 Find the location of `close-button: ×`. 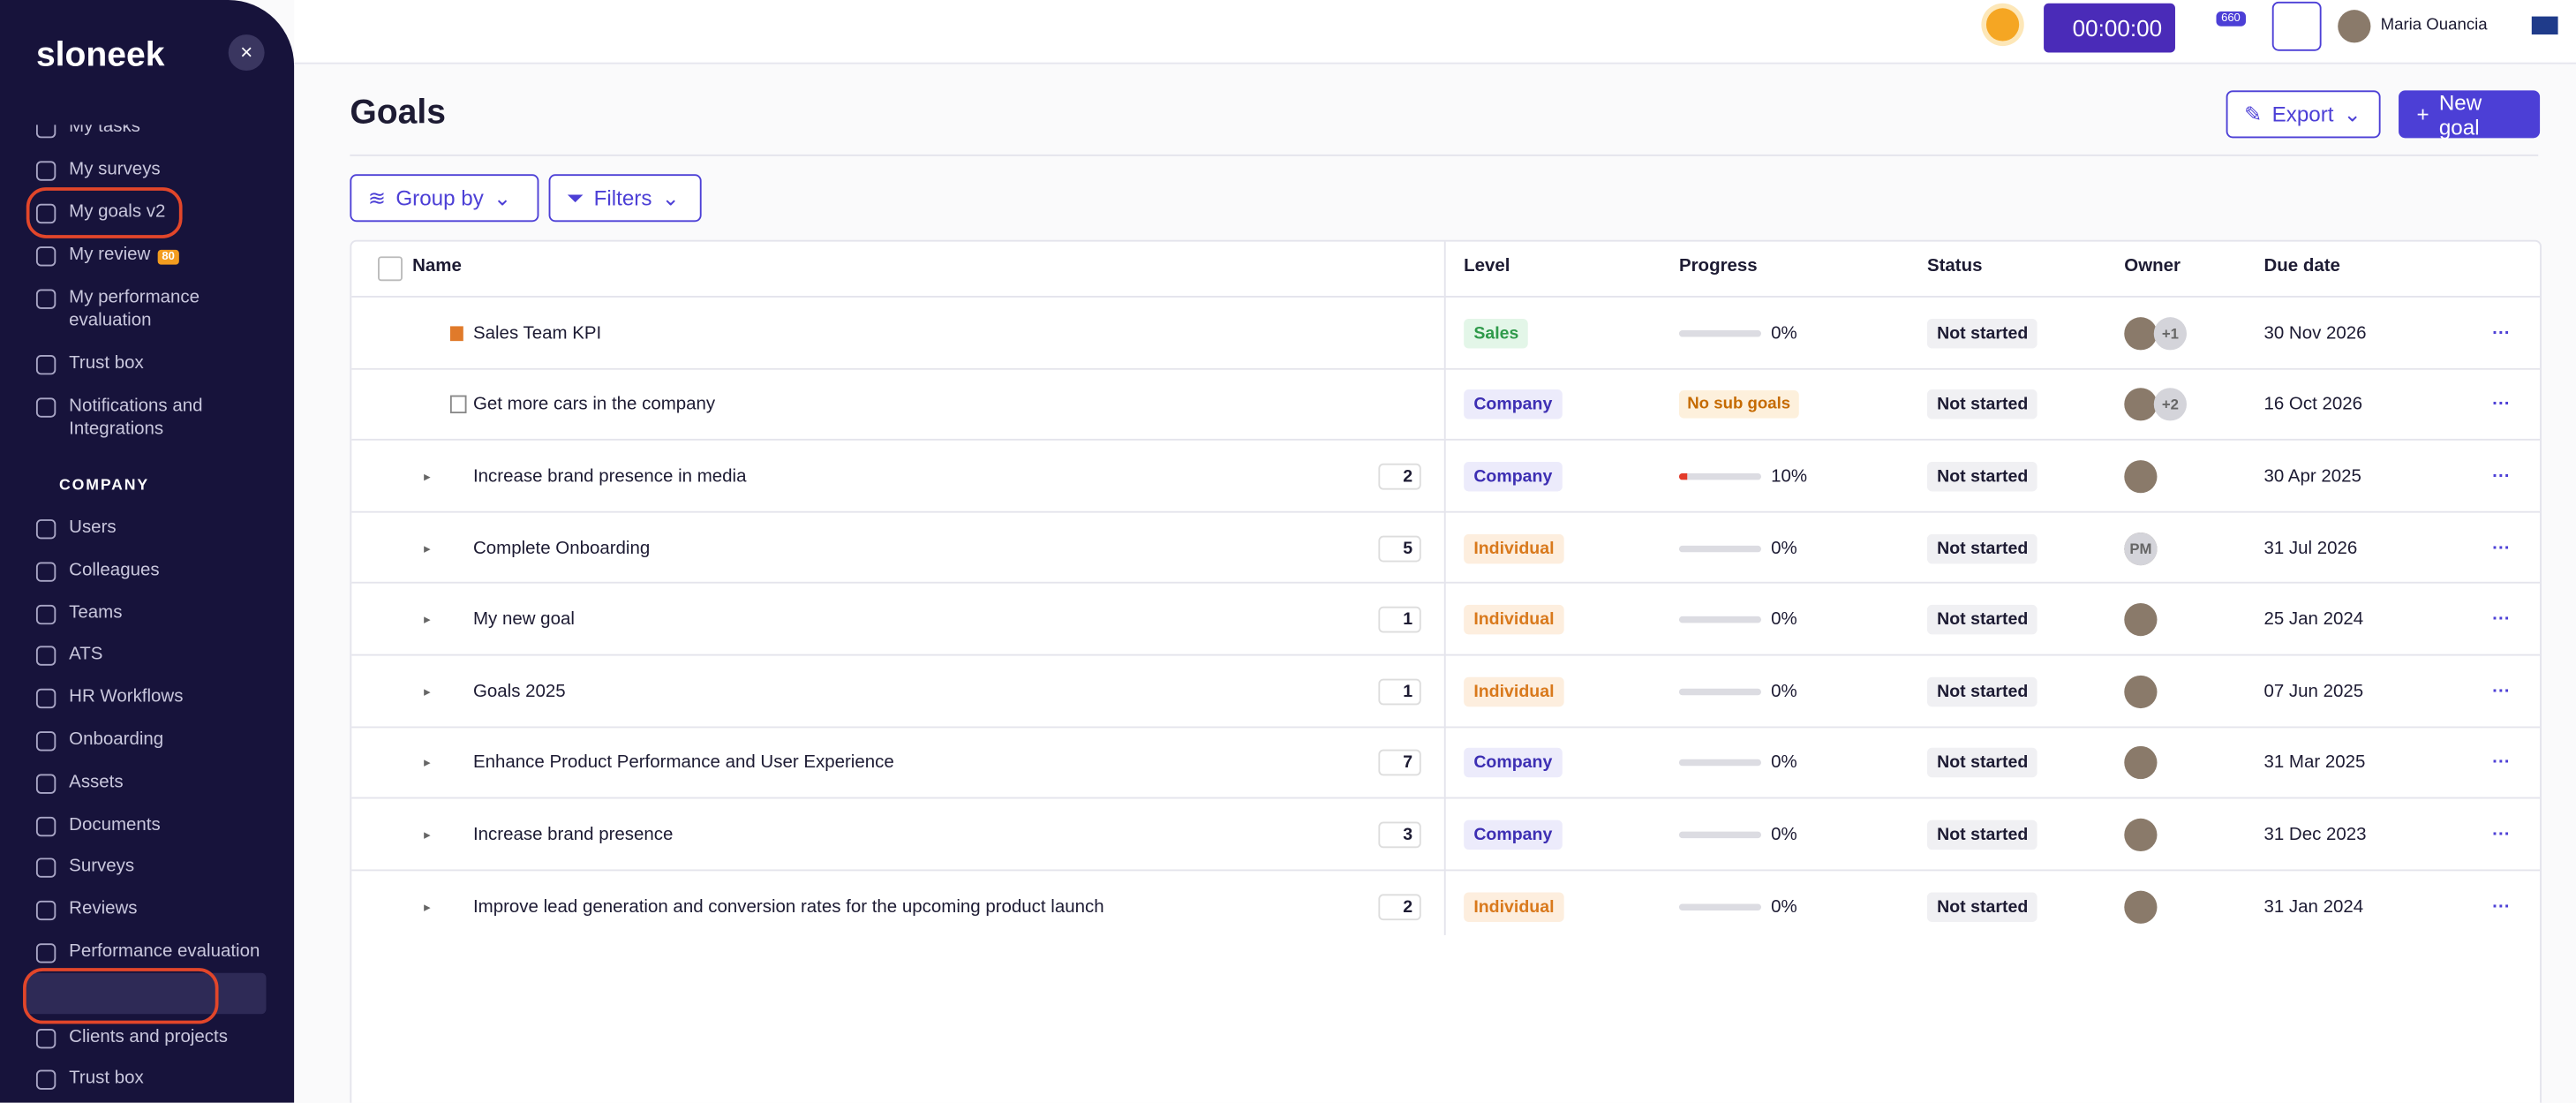

close-button: × is located at coordinates (247, 53).